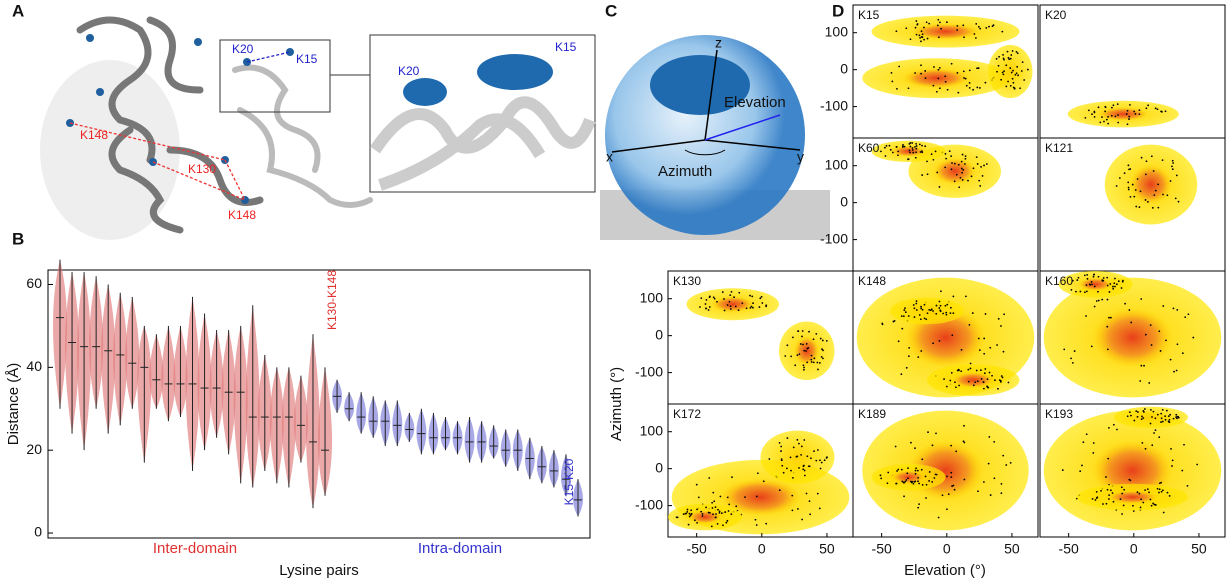 This screenshot has height=582, width=1227. I want to click on x-tick-label: -50, so click(1069, 549).